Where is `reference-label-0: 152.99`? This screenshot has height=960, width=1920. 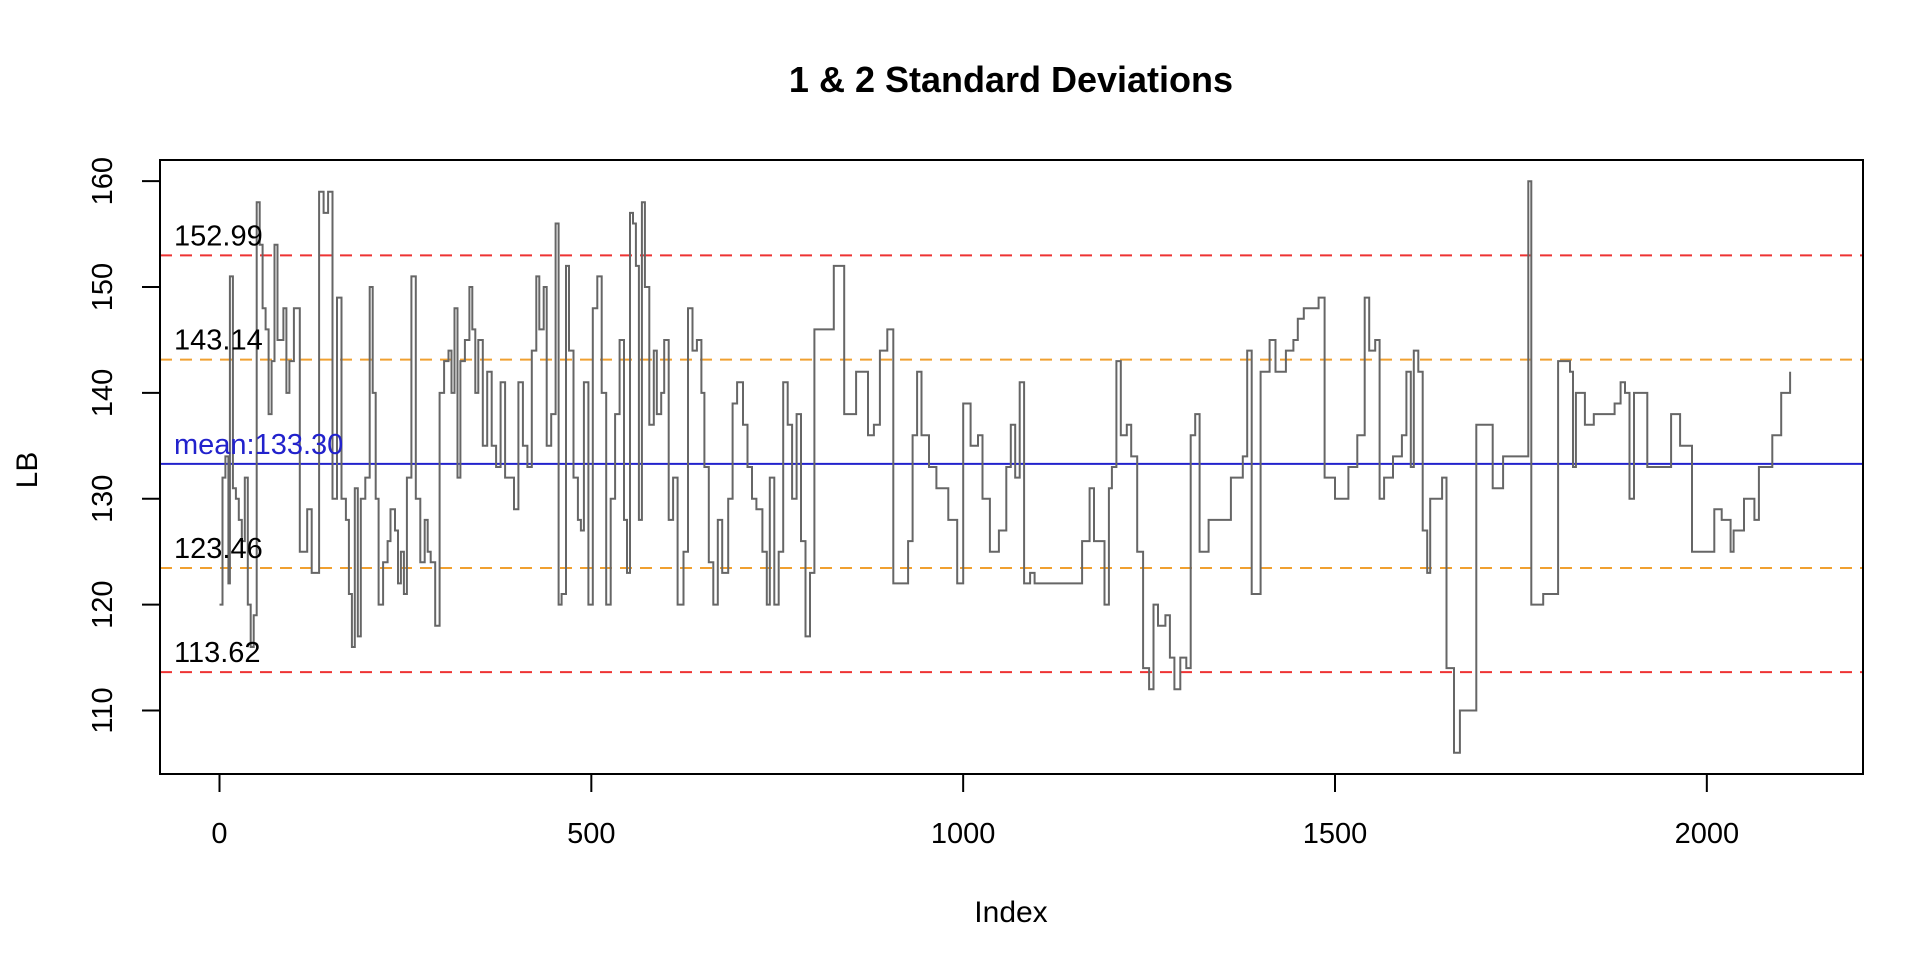 reference-label-0: 152.99 is located at coordinates (218, 236).